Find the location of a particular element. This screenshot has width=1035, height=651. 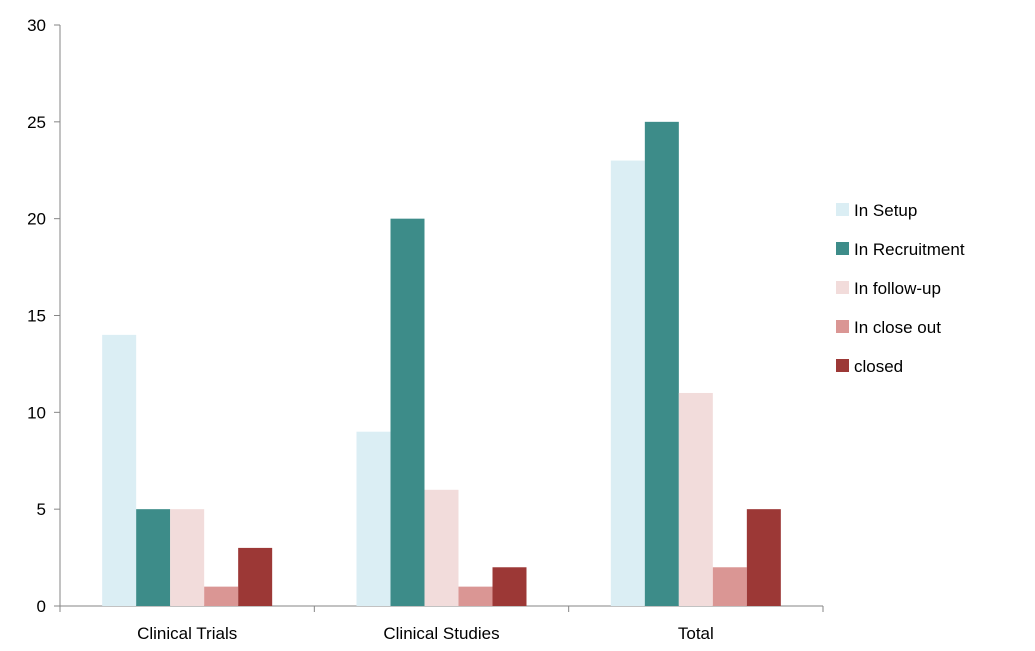

y-tick-label: 30 is located at coordinates (36, 25).